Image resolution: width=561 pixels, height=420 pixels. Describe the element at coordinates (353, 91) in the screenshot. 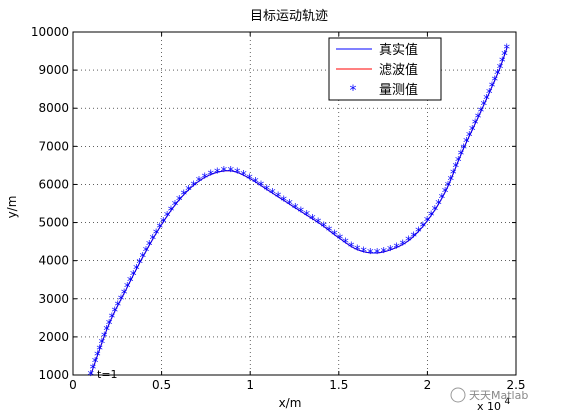

I see `legend-measured-marker: *` at that location.